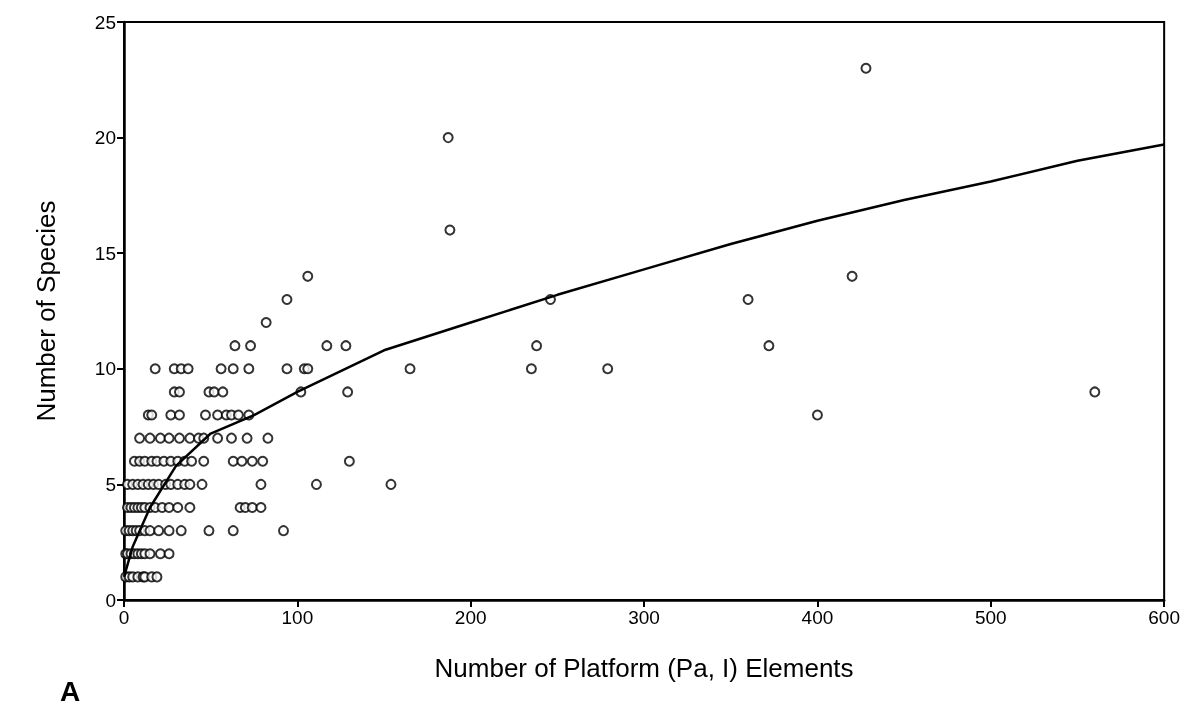  I want to click on x-tick-label: 300, so click(644, 617).